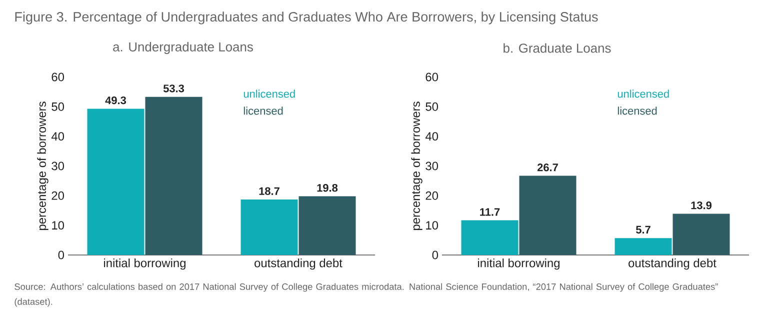  What do you see at coordinates (327, 188) in the screenshot?
I see `data-label: 19.8` at bounding box center [327, 188].